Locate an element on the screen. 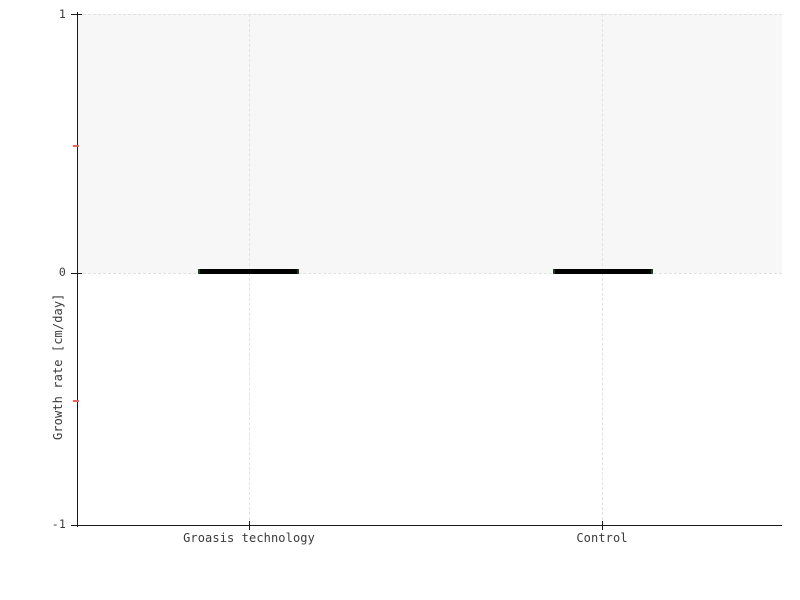  x-tick-mark-control is located at coordinates (602, 525).